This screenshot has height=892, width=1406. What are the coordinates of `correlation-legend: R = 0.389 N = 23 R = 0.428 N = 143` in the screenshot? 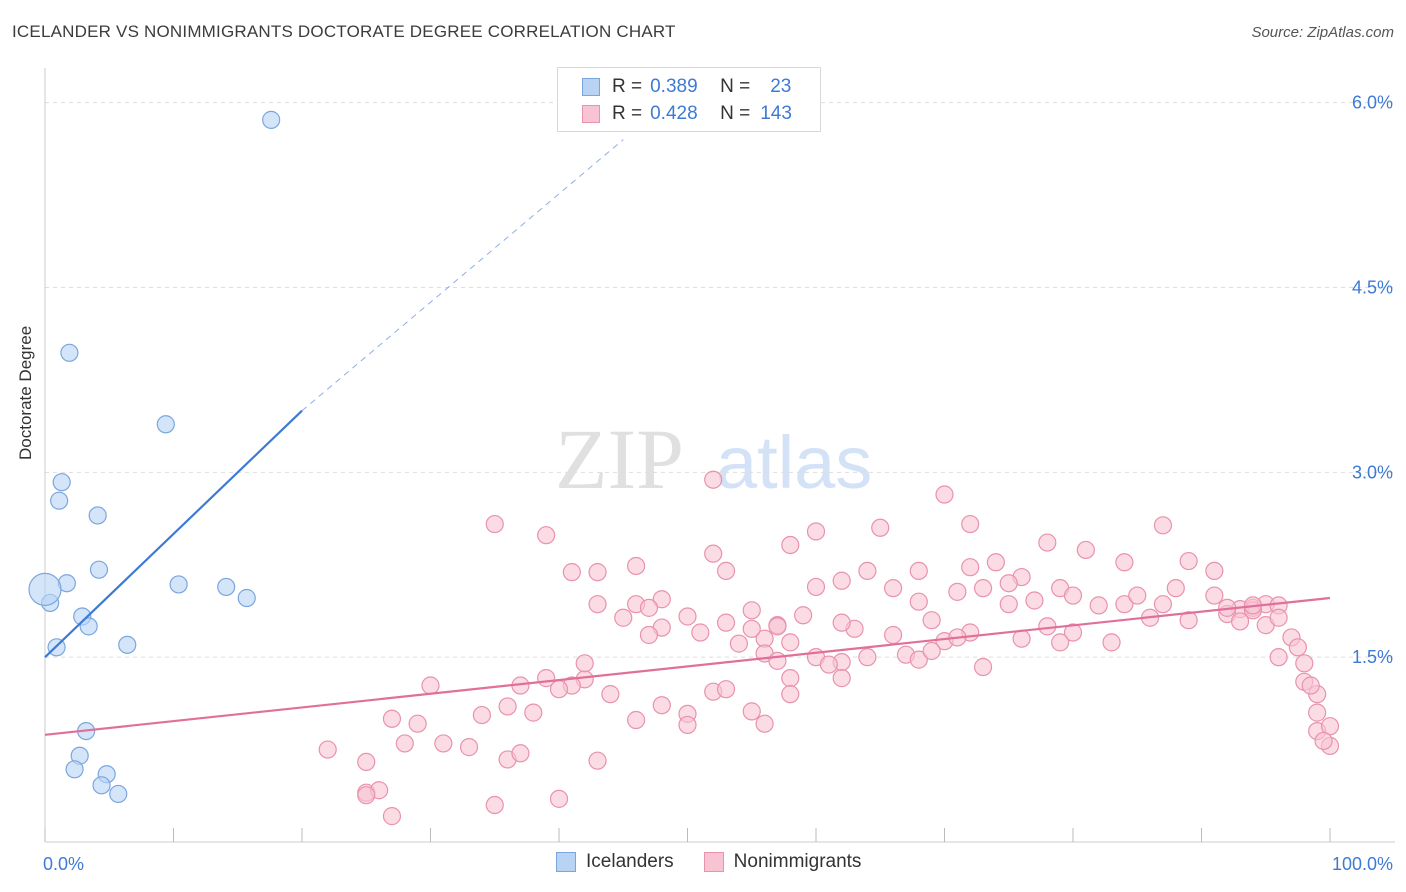 It's located at (689, 99).